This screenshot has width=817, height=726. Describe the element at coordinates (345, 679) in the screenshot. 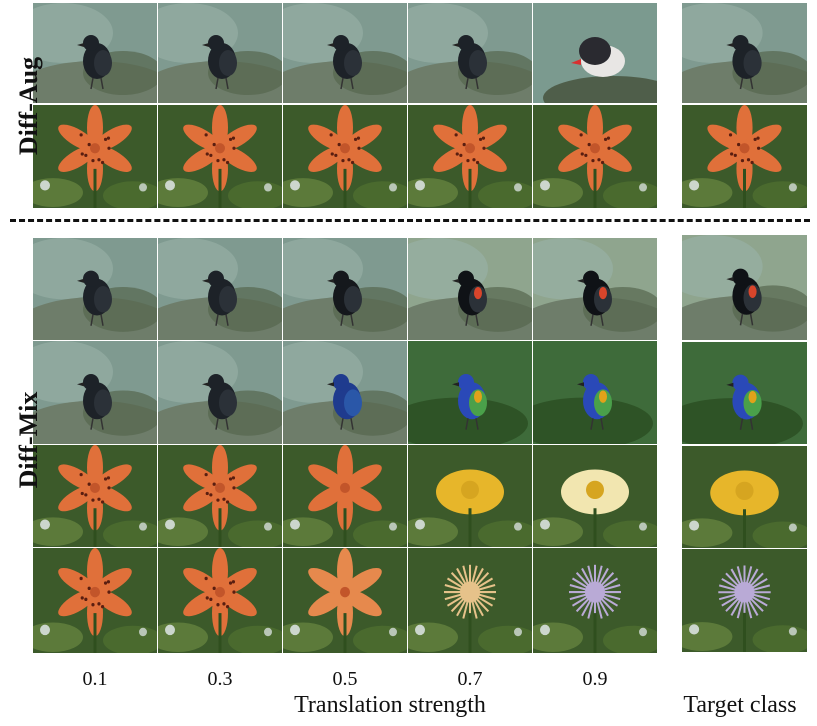

I see `x-tick: 0.5` at that location.